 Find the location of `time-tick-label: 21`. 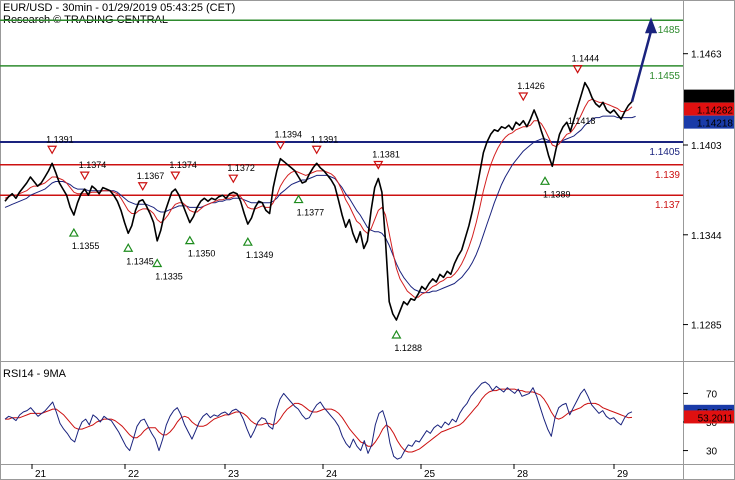

time-tick-label: 21 is located at coordinates (41, 474).